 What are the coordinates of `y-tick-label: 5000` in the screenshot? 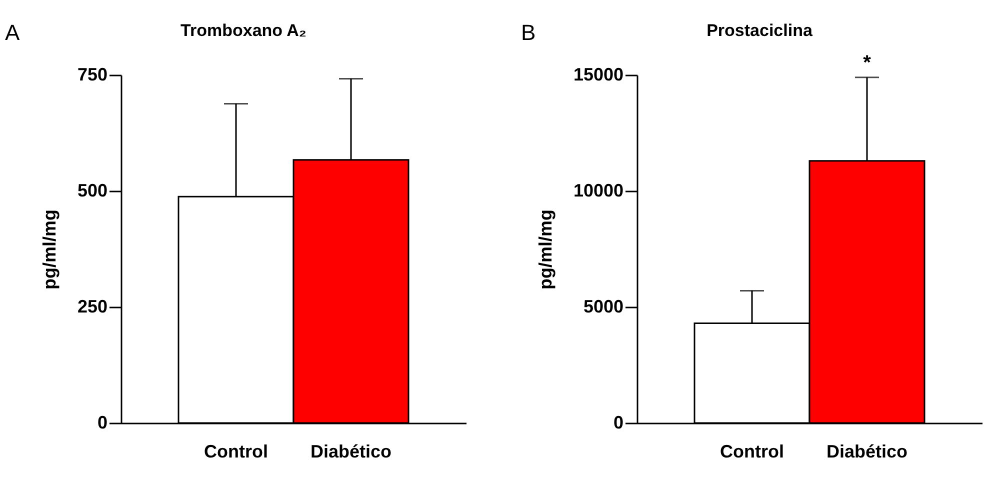 It's located at (603, 306).